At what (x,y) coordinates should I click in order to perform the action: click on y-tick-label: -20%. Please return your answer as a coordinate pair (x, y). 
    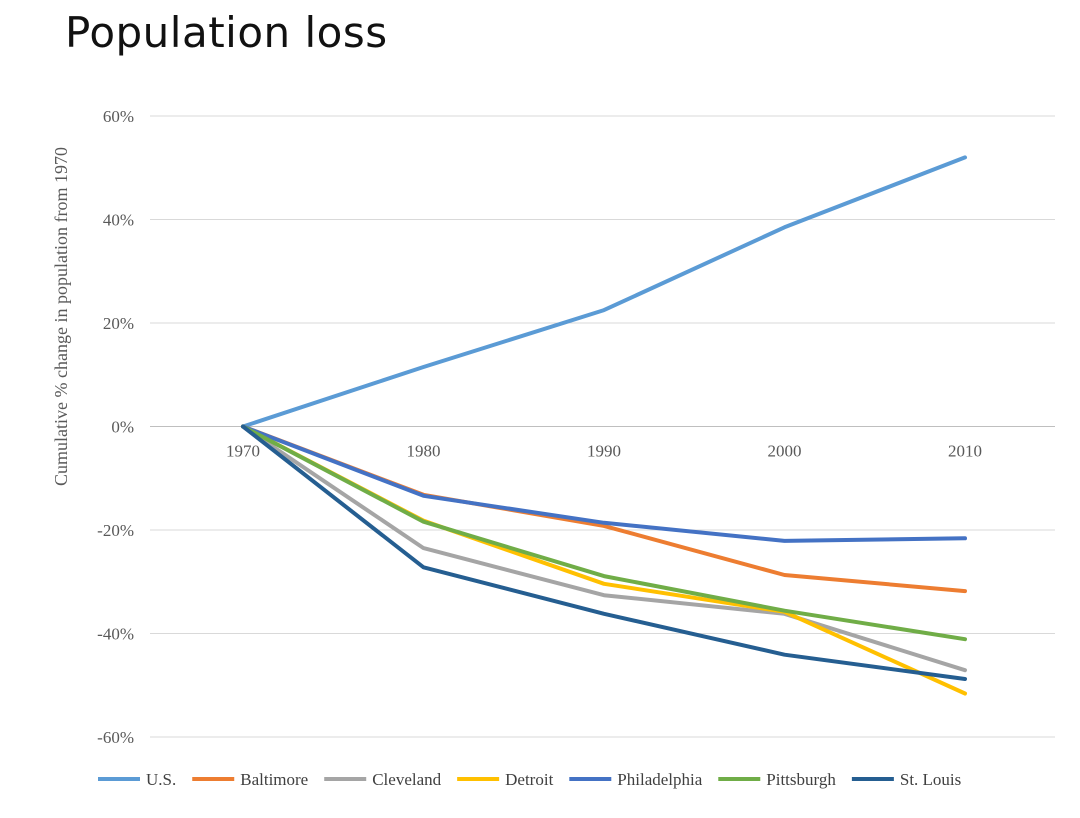
    Looking at the image, I should click on (115, 530).